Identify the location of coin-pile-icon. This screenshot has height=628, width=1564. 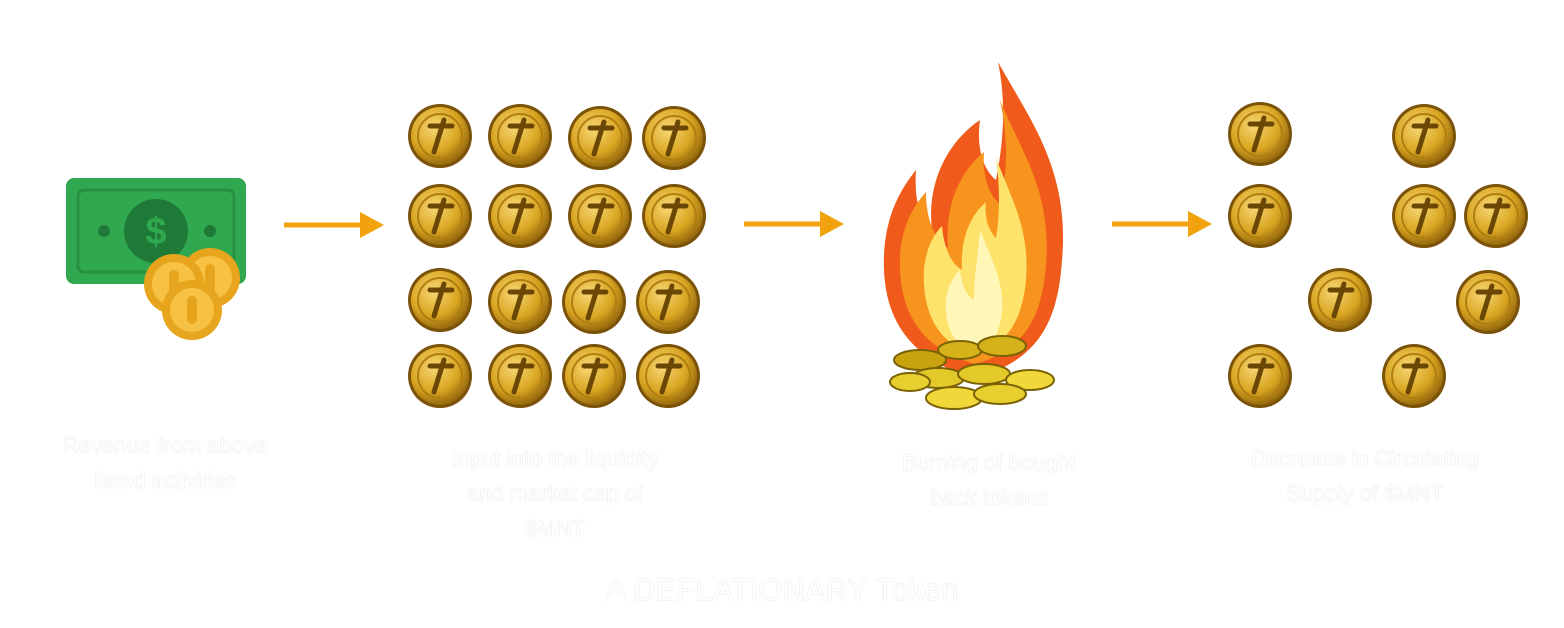
(972, 372).